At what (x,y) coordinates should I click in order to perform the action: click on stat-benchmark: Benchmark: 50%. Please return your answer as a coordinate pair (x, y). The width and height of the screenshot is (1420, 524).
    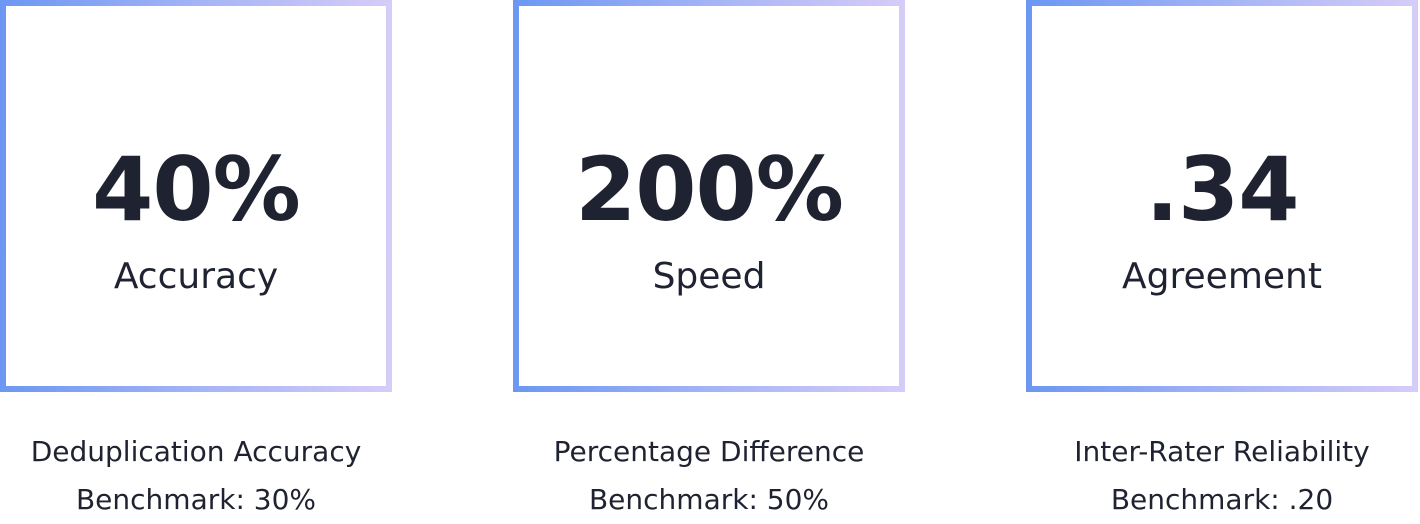
    Looking at the image, I should click on (709, 499).